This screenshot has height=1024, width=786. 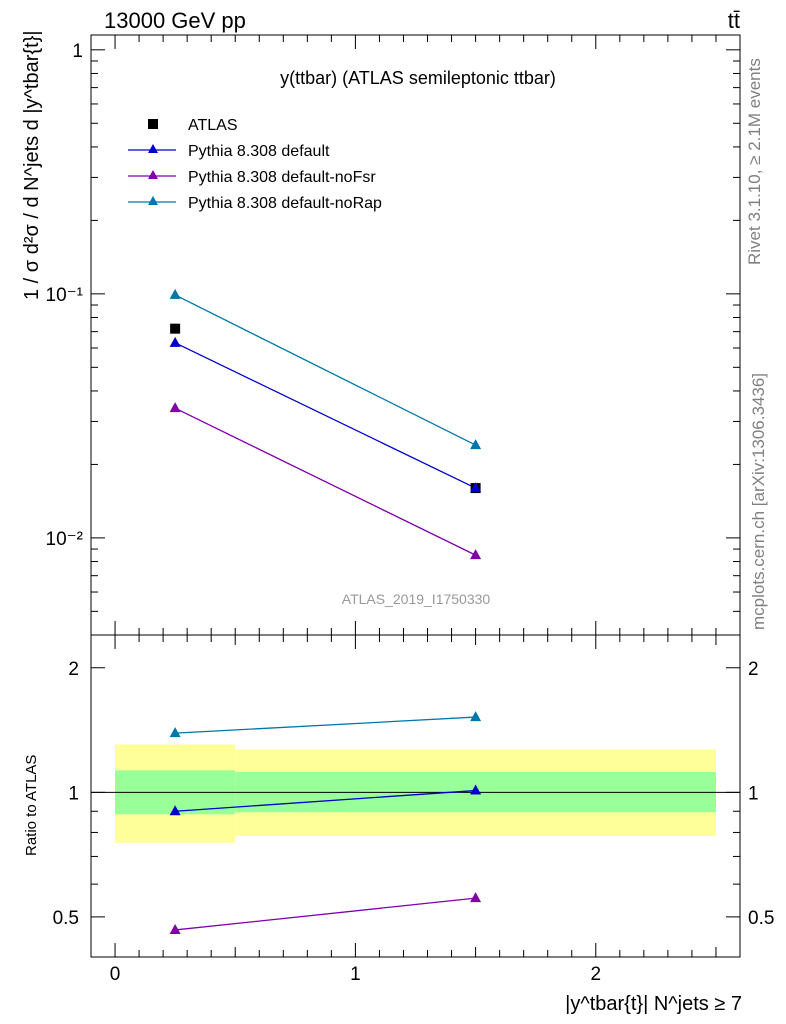 I want to click on ratio-line-noFsr, so click(x=325, y=914).